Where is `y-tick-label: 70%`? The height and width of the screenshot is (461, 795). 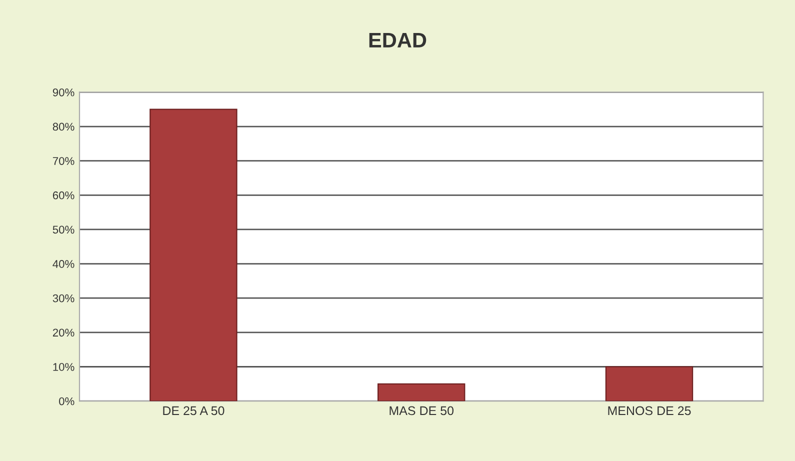
y-tick-label: 70% is located at coordinates (63, 161).